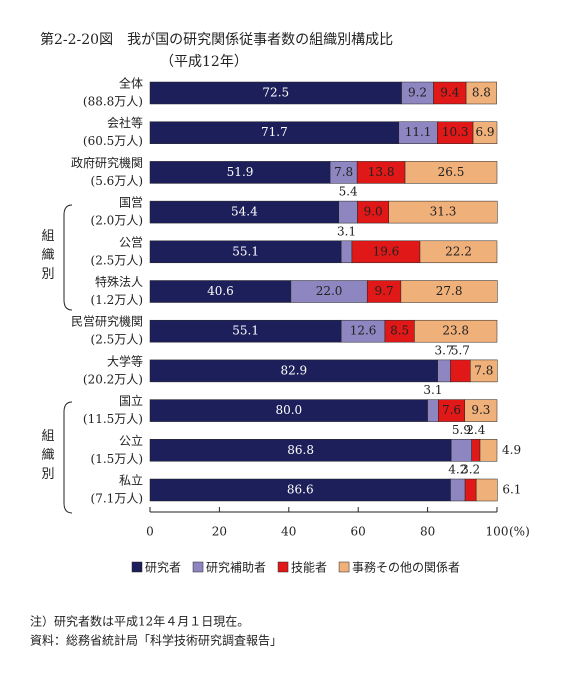 The width and height of the screenshot is (562, 679). What do you see at coordinates (117, 300) in the screenshot?
I see `category-sublabel: (1.2万人)` at bounding box center [117, 300].